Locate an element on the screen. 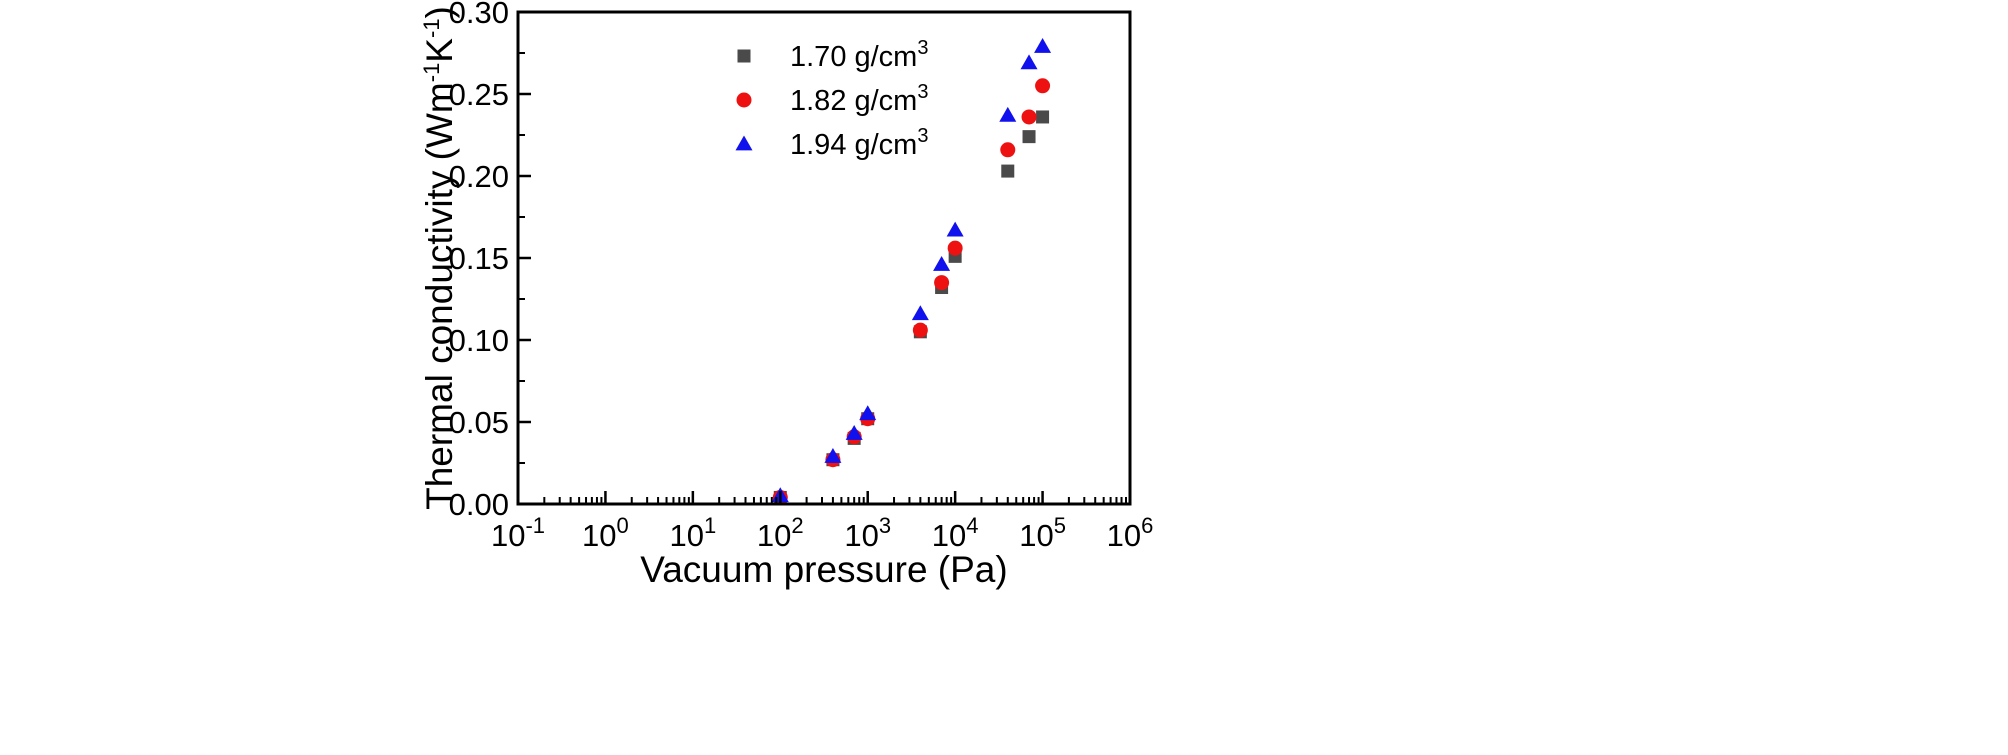 This screenshot has width=2008, height=755. y-tick-label: 0.20 is located at coordinates (479, 176).